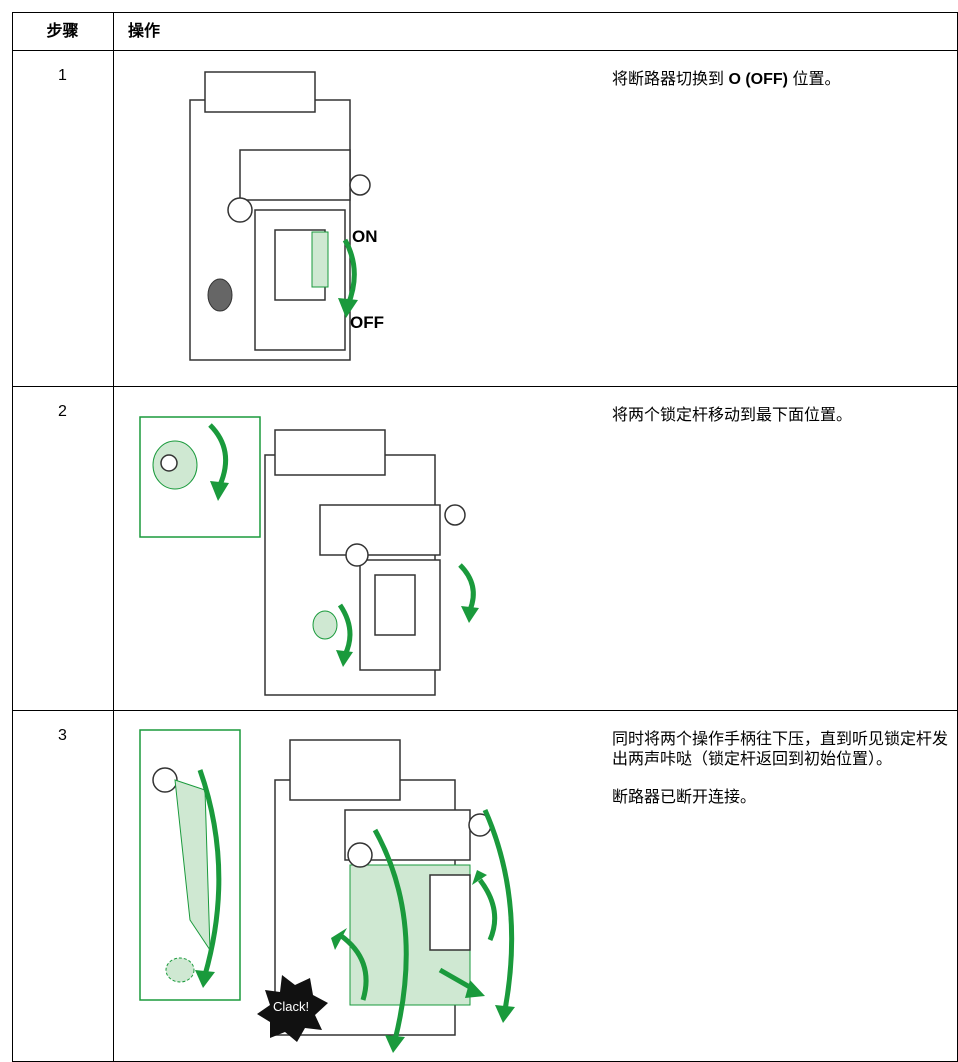 This screenshot has width=958, height=1062. I want to click on step-number: 1, so click(62, 75).